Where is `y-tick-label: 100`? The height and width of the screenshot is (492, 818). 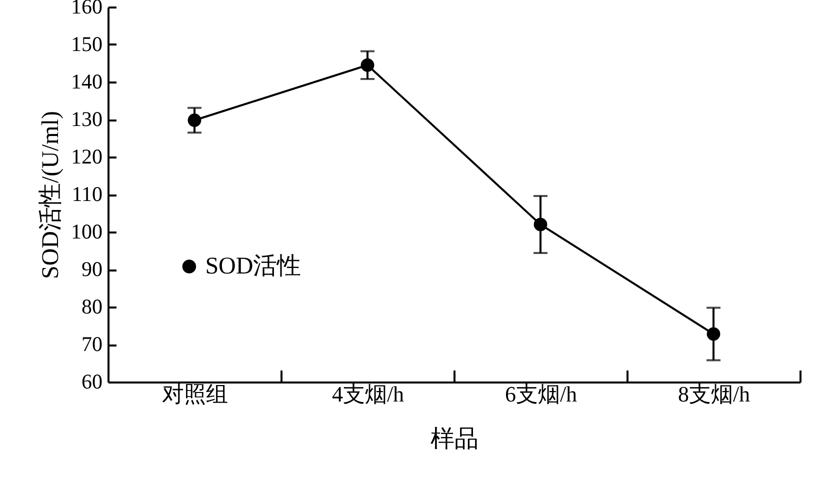 y-tick-label: 100 is located at coordinates (86, 232).